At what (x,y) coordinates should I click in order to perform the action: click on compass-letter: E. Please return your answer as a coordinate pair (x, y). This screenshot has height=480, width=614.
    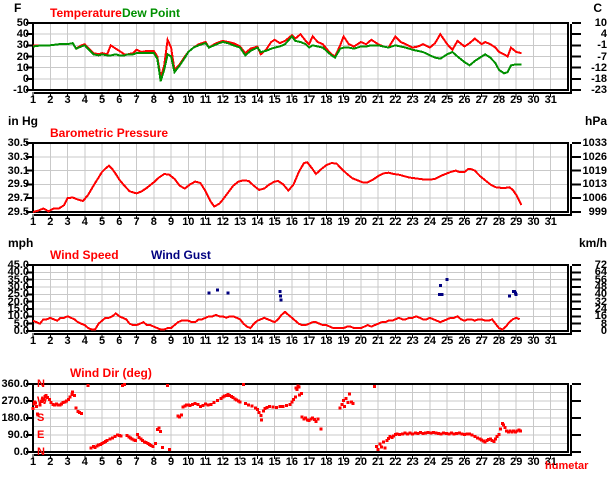
    Looking at the image, I should click on (41, 435).